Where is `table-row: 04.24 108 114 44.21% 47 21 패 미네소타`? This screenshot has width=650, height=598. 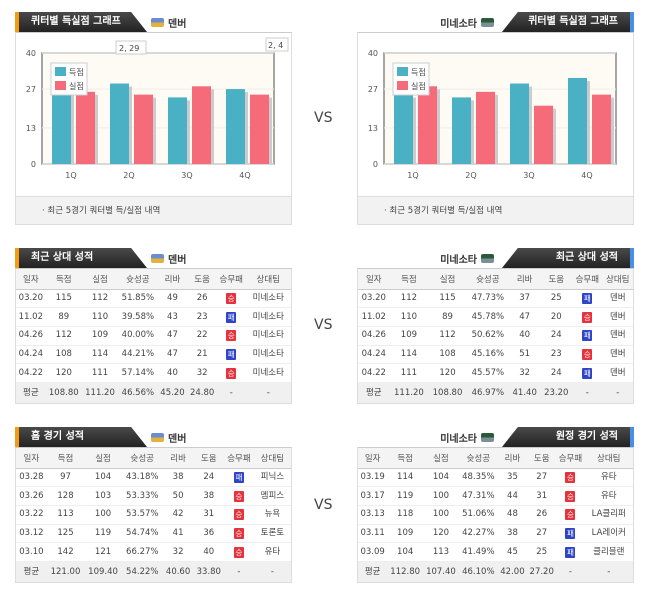
table-row: 04.24 108 114 44.21% 47 21 패 미네소타 is located at coordinates (153, 355).